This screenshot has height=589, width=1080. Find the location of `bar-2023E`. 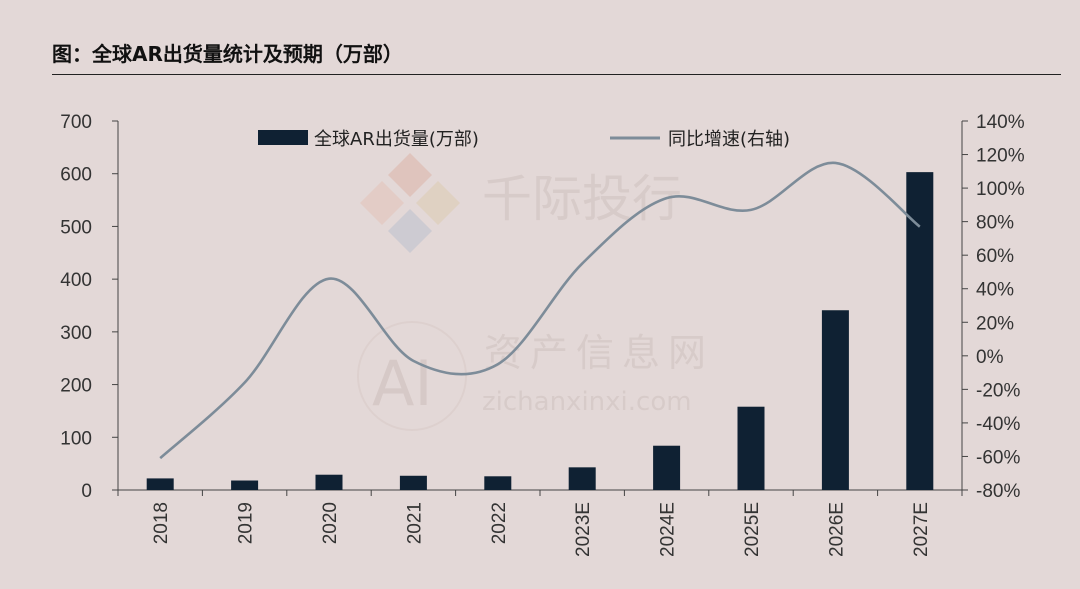

bar-2023E is located at coordinates (582, 478).